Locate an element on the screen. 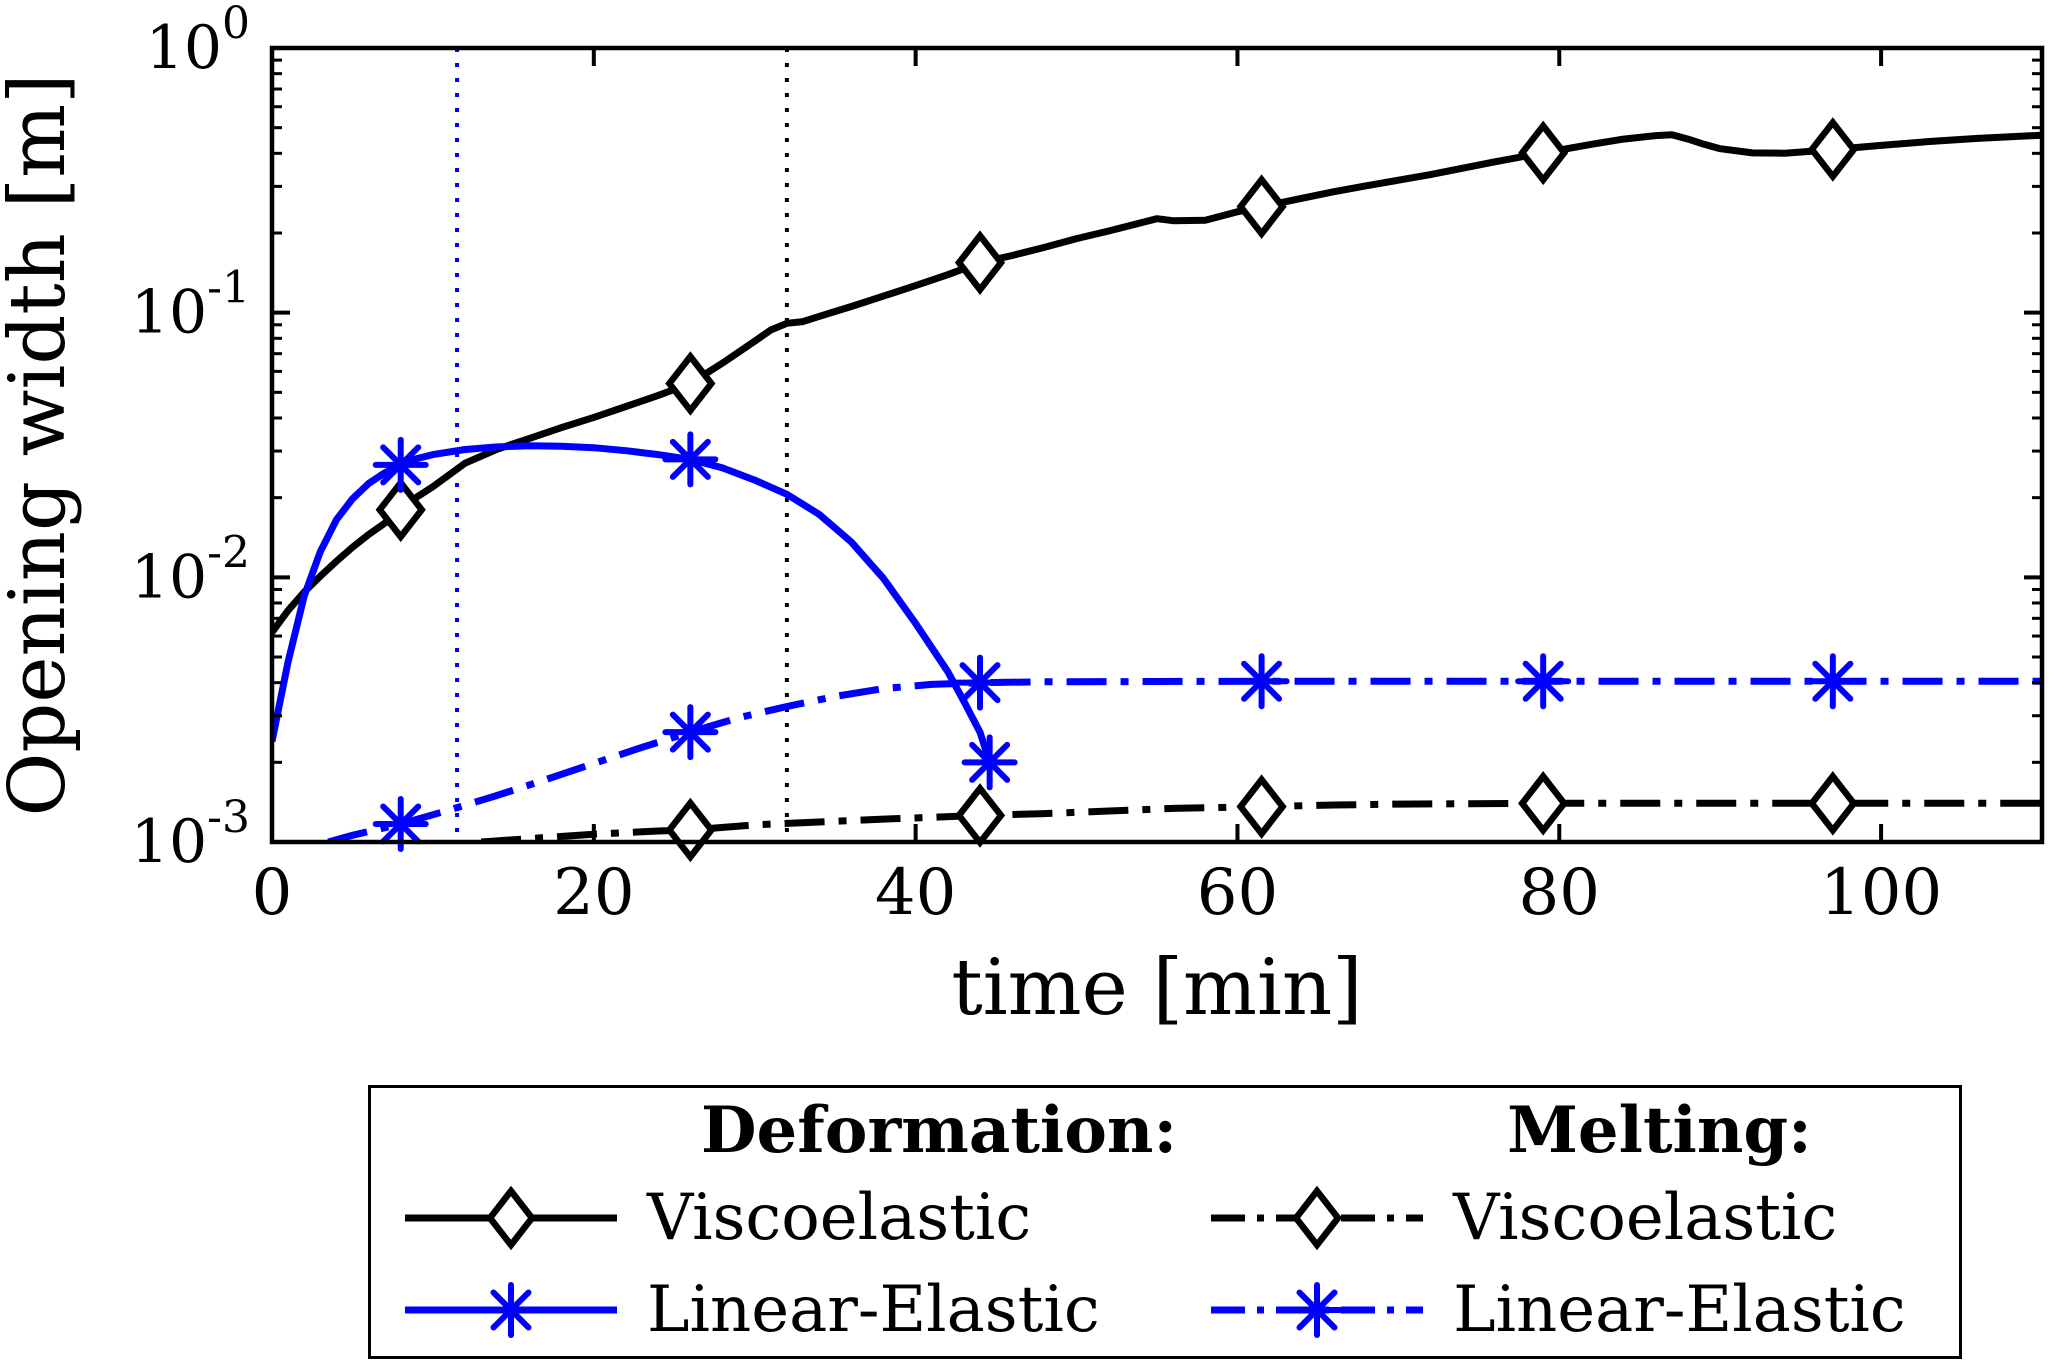  y-tick-label: 10⁻³ is located at coordinates (190, 834).